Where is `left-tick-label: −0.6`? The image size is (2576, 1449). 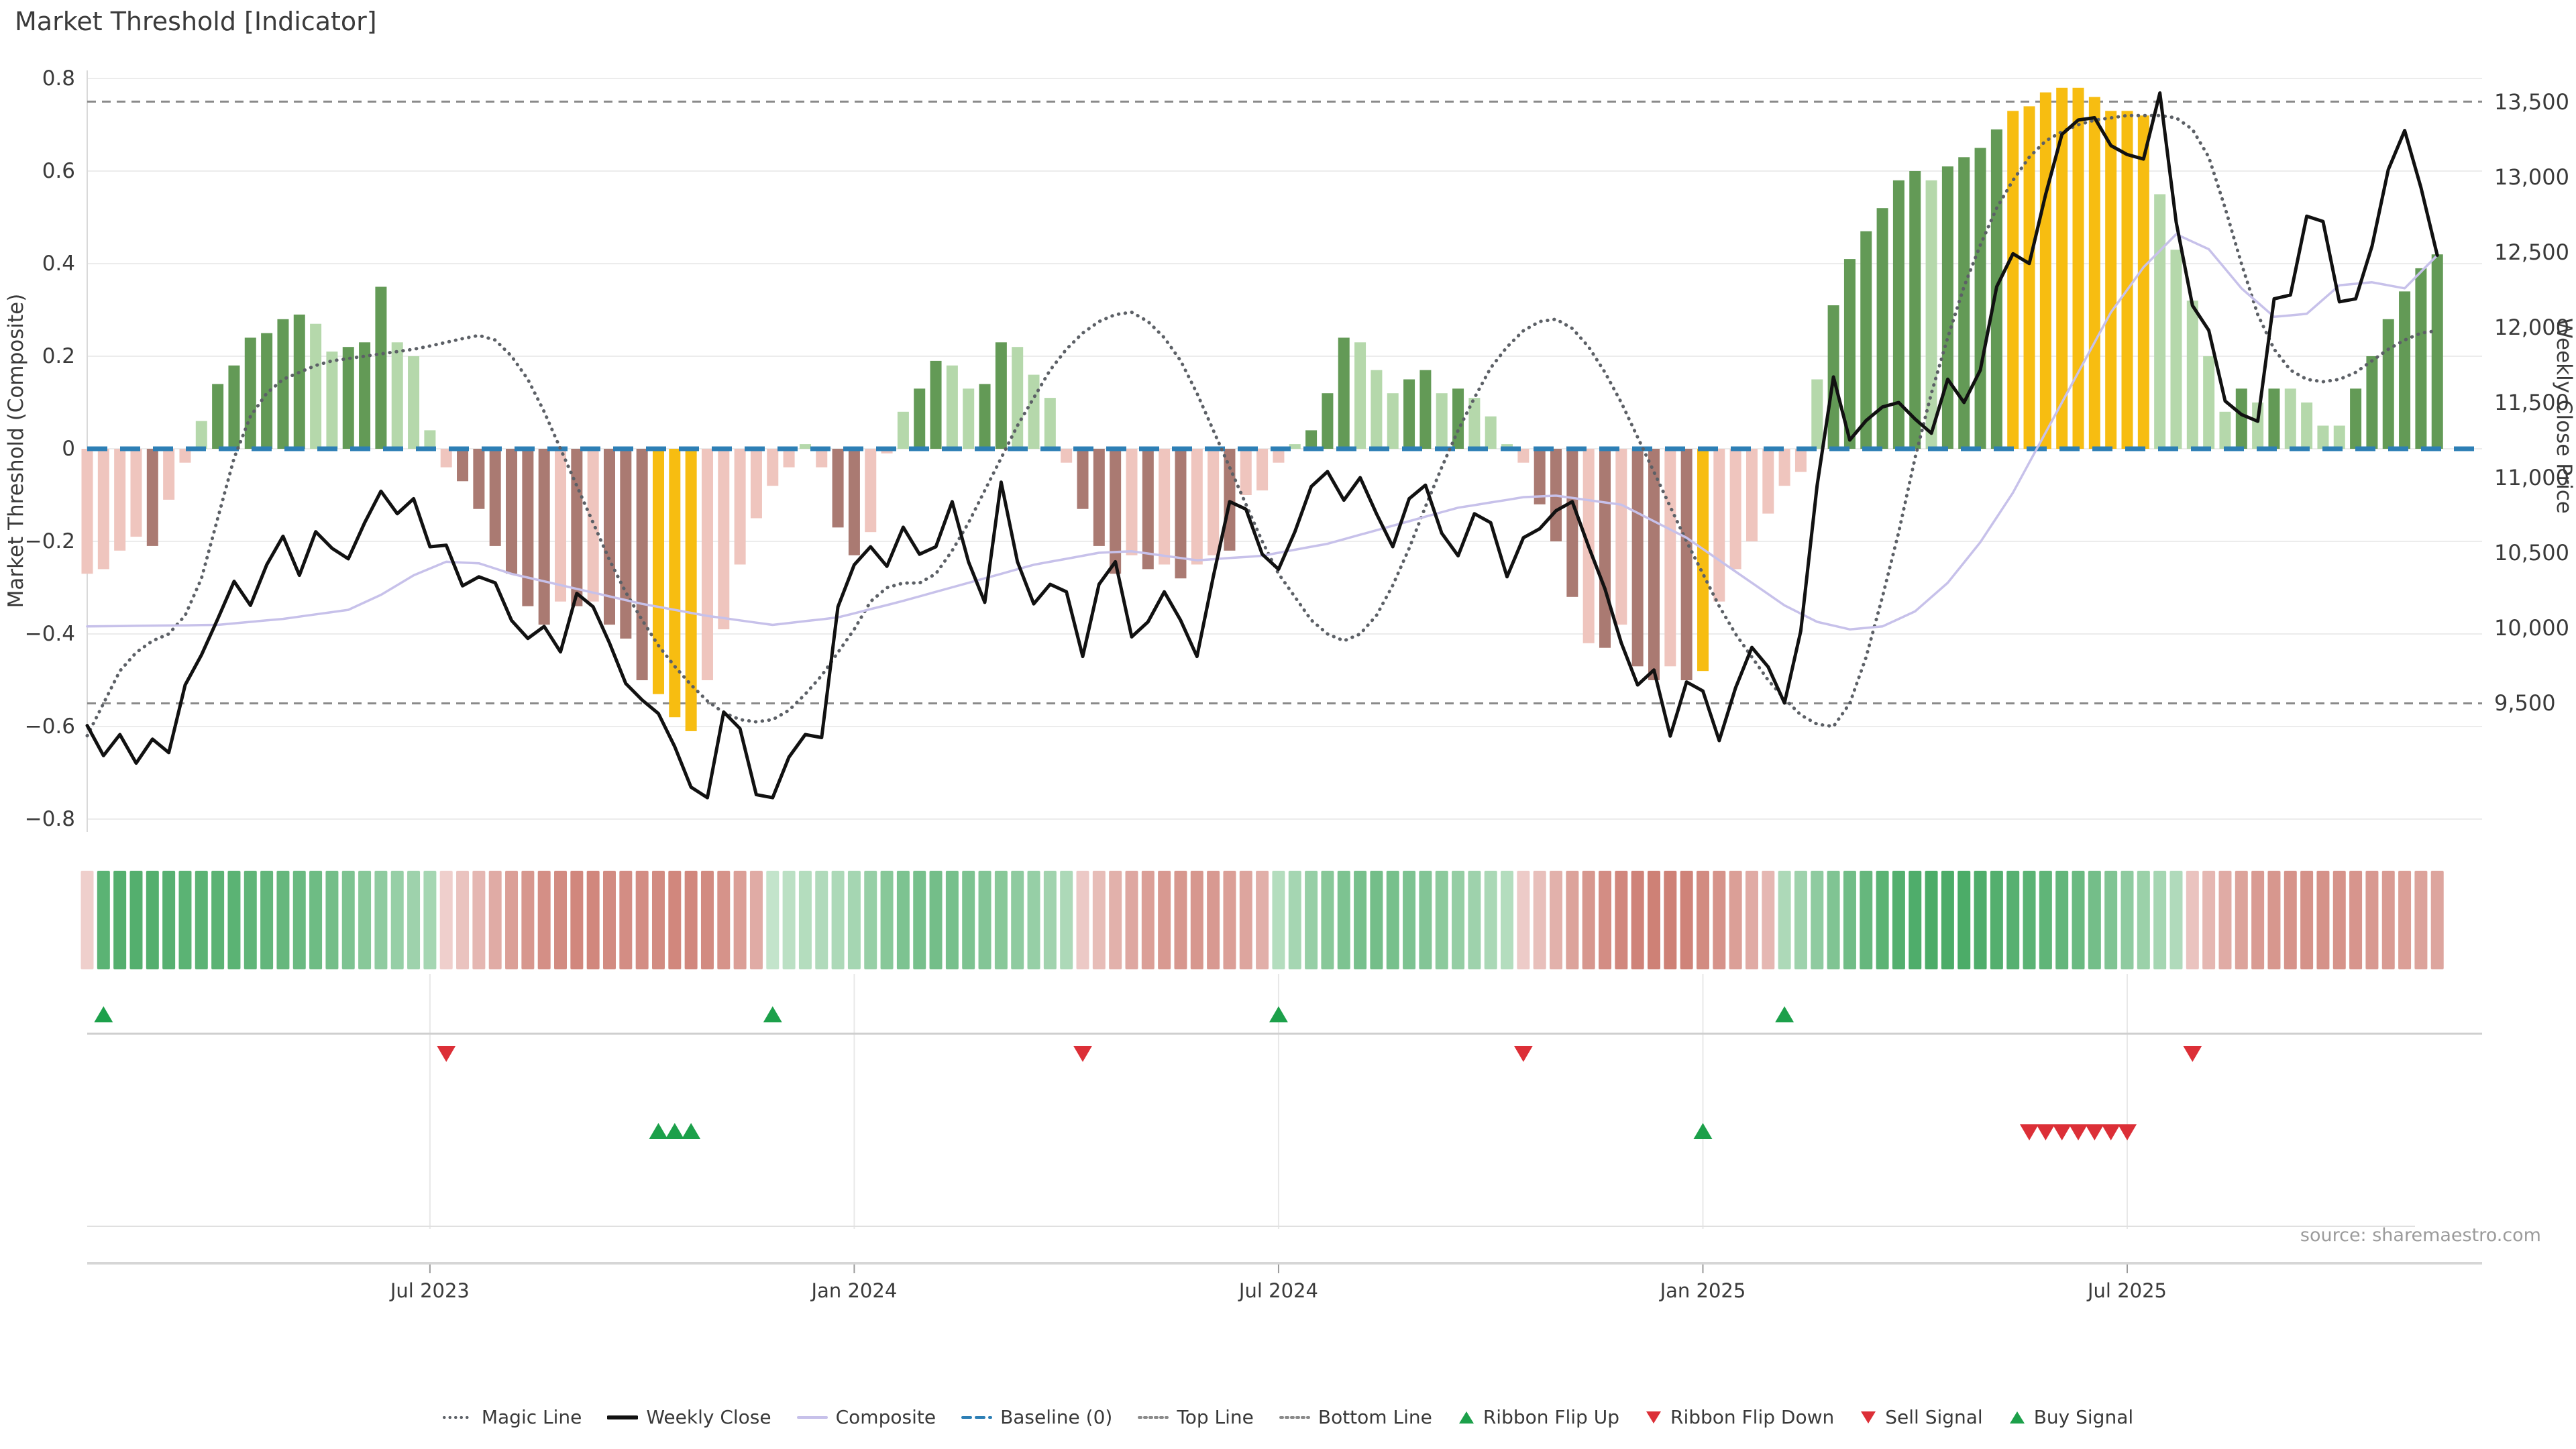 left-tick-label: −0.6 is located at coordinates (50, 726).